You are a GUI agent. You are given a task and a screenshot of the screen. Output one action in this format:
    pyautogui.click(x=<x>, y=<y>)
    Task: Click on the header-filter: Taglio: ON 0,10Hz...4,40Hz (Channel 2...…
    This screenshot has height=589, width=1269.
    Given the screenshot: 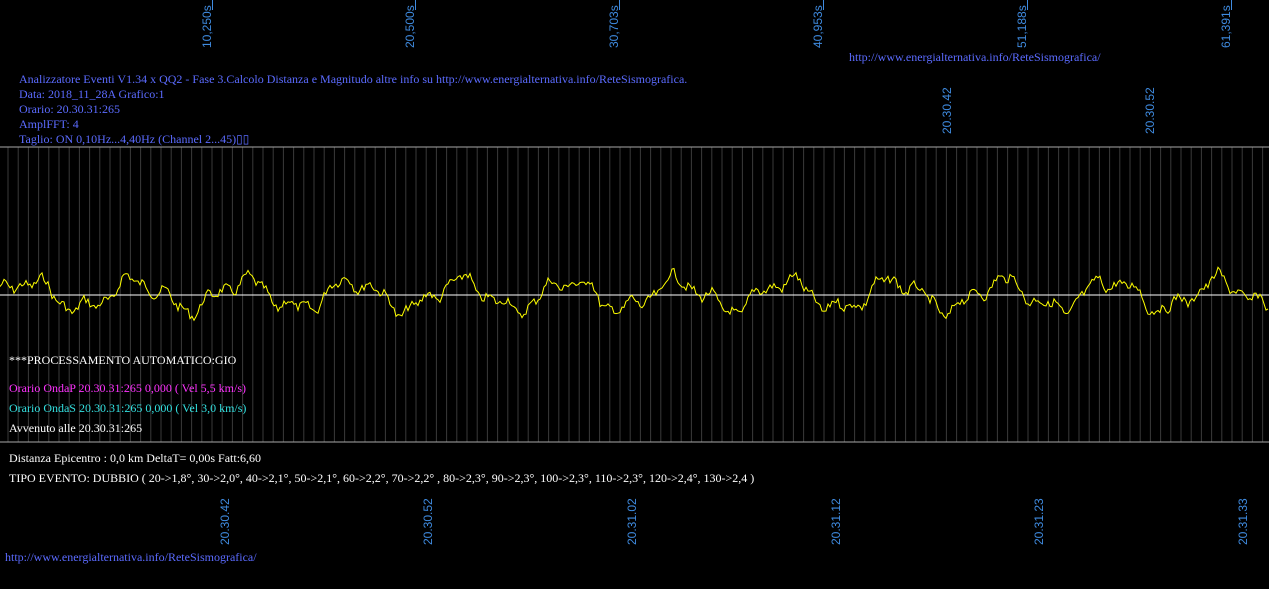 What is the action you would take?
    pyautogui.click(x=134, y=139)
    